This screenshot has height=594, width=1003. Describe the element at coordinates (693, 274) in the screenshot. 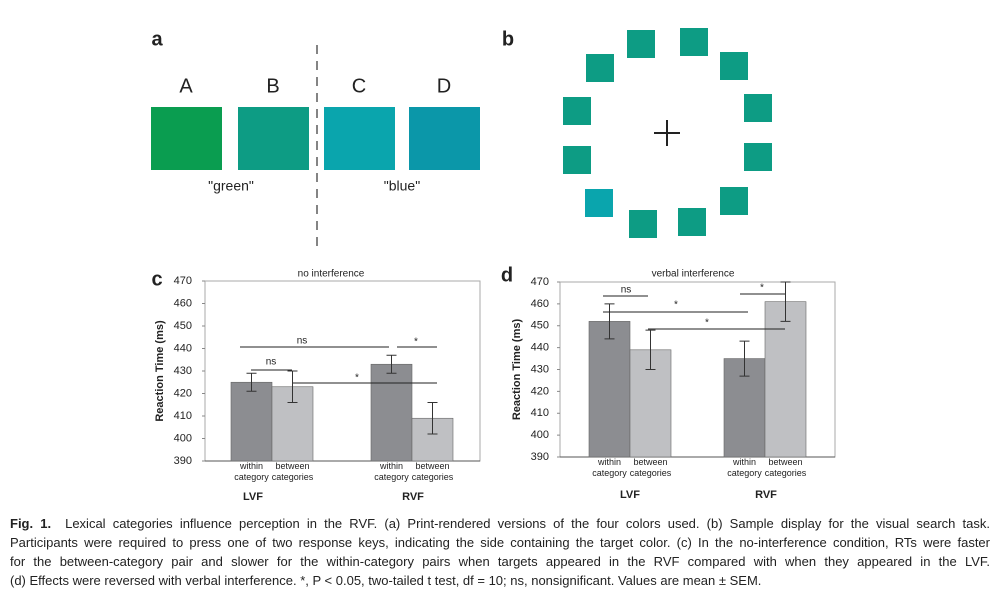

I see `chart-title: verbal interference` at that location.